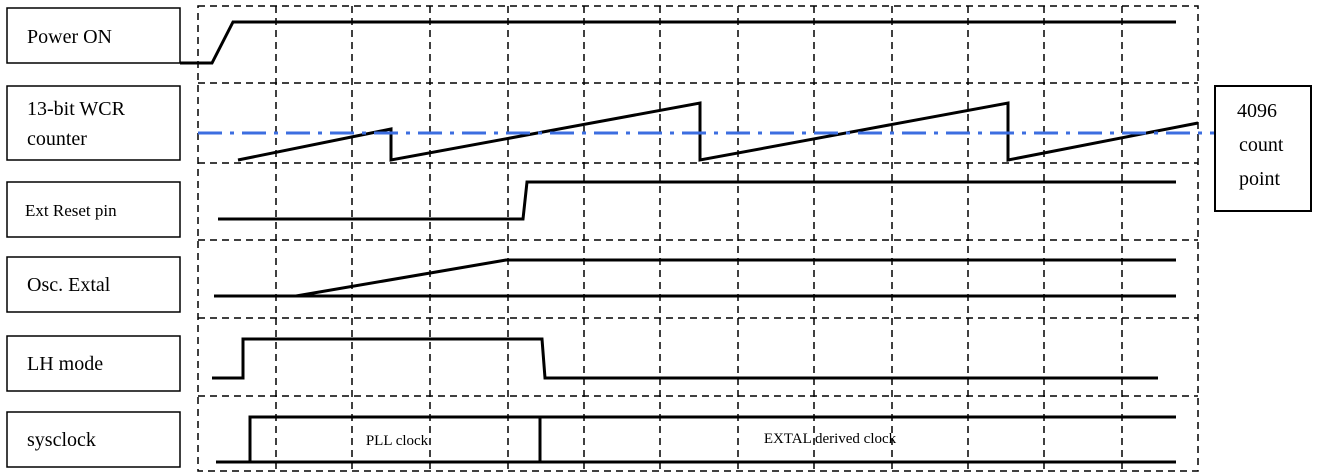 This screenshot has height=476, width=1337. What do you see at coordinates (57, 139) in the screenshot?
I see `label-wcr-counter-line2: counter` at bounding box center [57, 139].